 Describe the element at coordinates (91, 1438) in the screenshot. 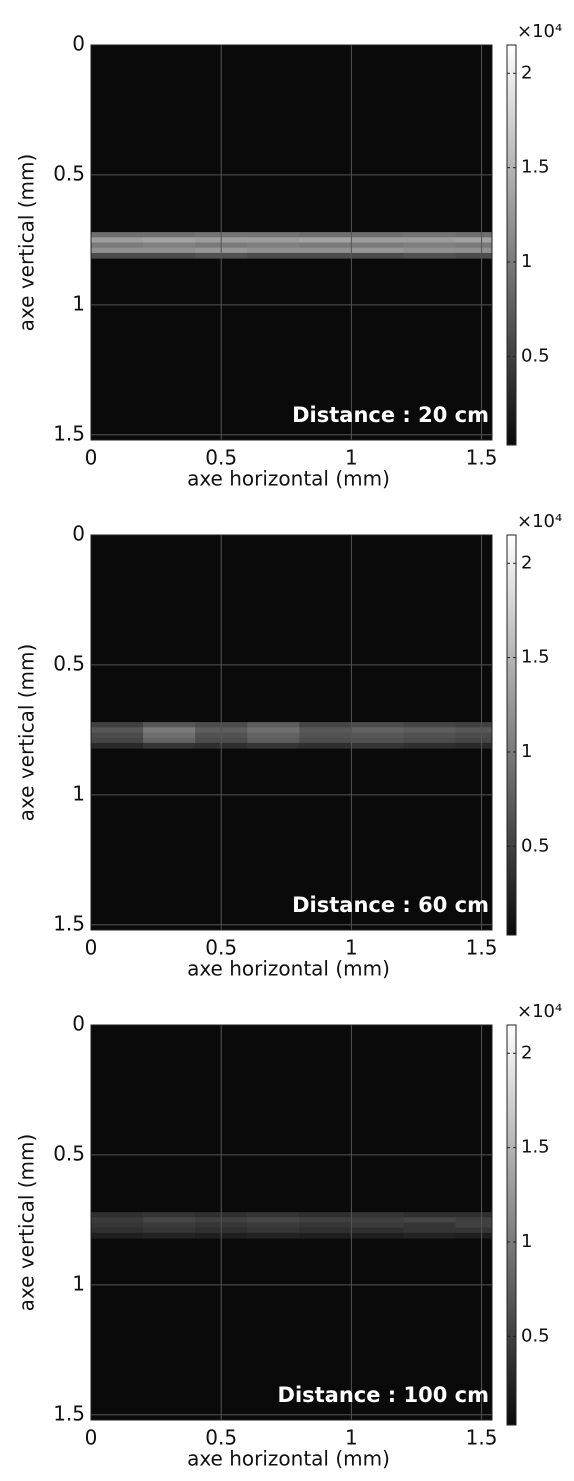

I see `x-tick-label: 0` at that location.